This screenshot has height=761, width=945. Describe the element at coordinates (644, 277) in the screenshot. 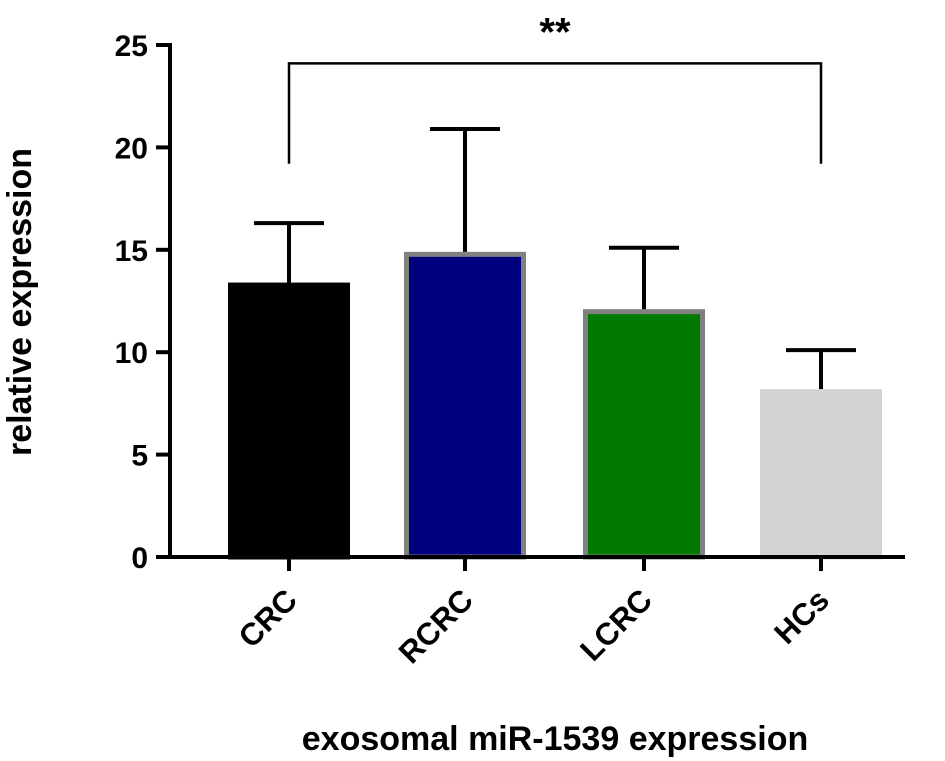

I see `error-bar-lcrc` at that location.